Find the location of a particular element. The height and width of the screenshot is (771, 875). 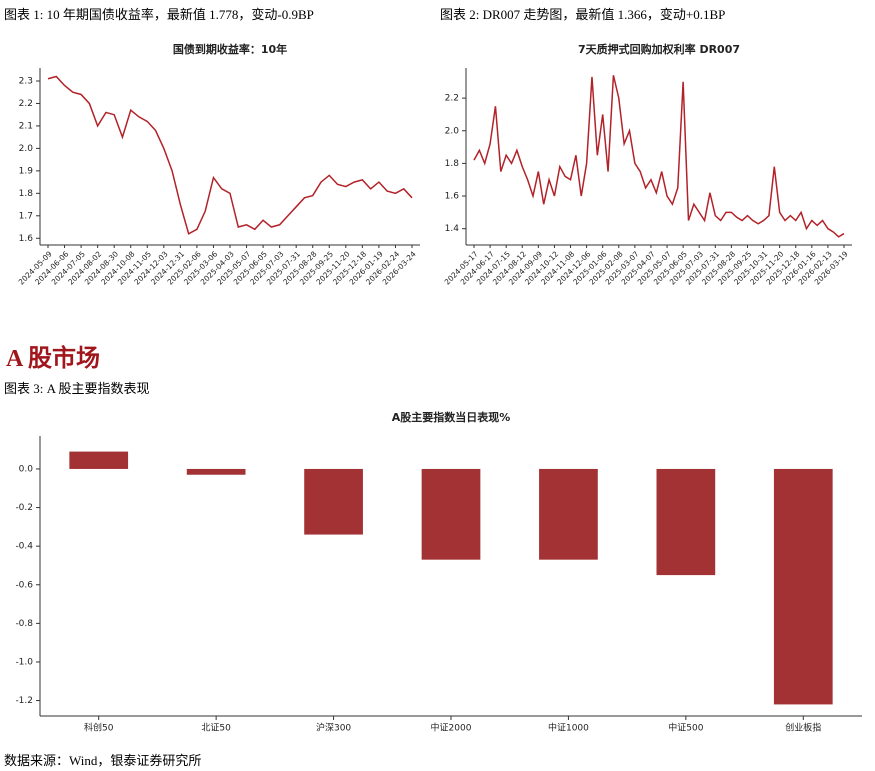

y-tick-label: -0.4 is located at coordinates (24, 547).